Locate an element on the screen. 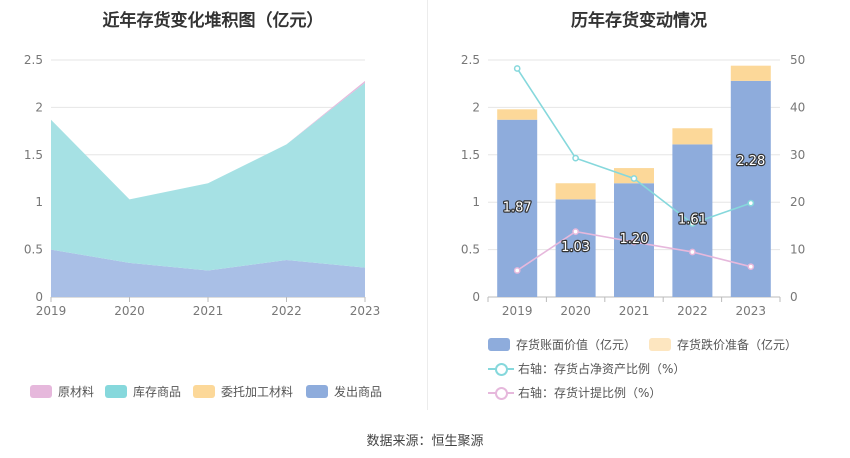  right-y2-tick-label: 10 is located at coordinates (797, 250).